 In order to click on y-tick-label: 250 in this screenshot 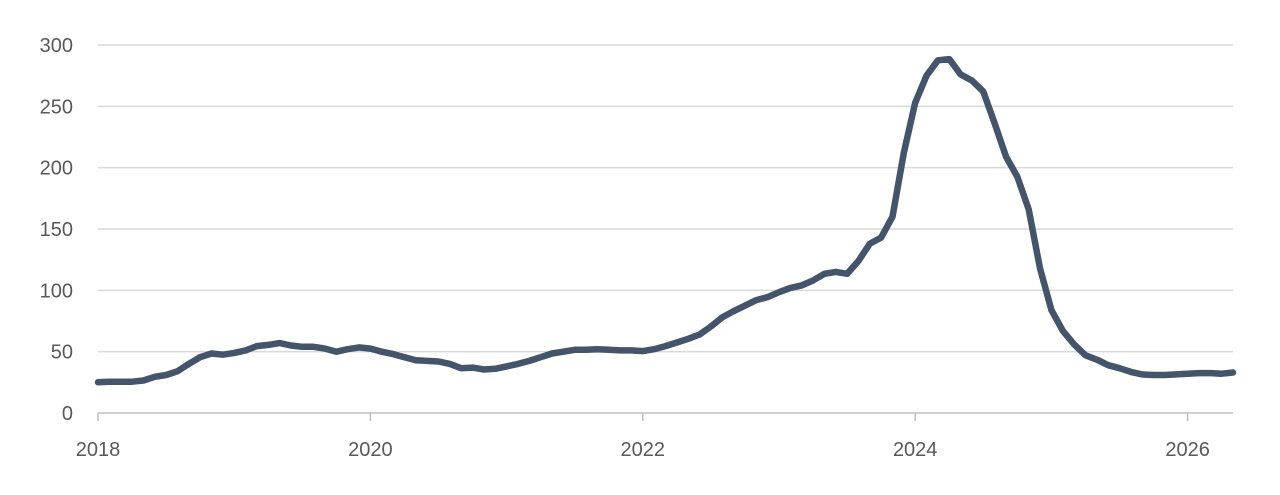, I will do `click(56, 107)`.